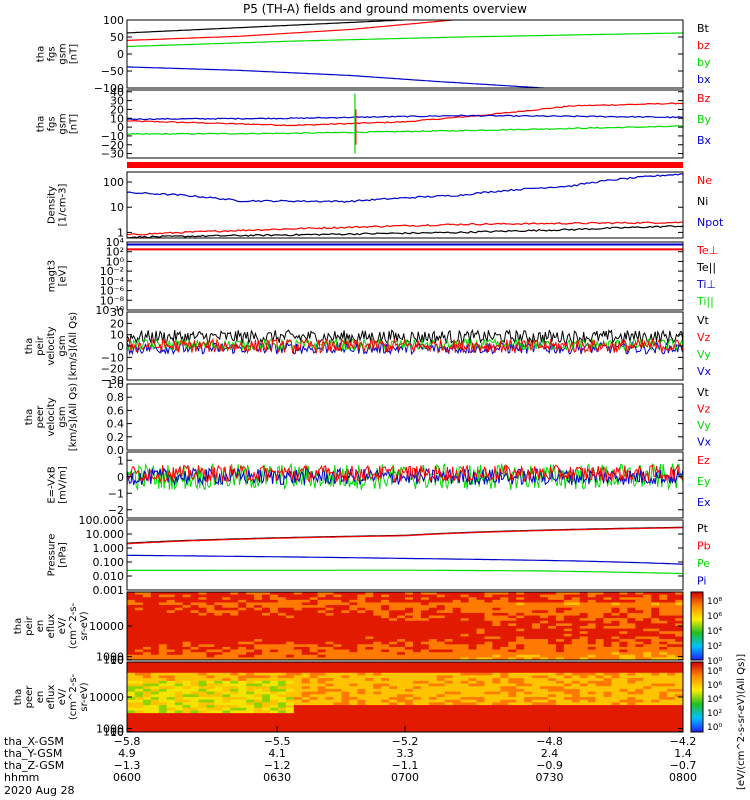 The image size is (750, 800). Describe the element at coordinates (120, 54) in the screenshot. I see `y-tick-label: 0` at that location.